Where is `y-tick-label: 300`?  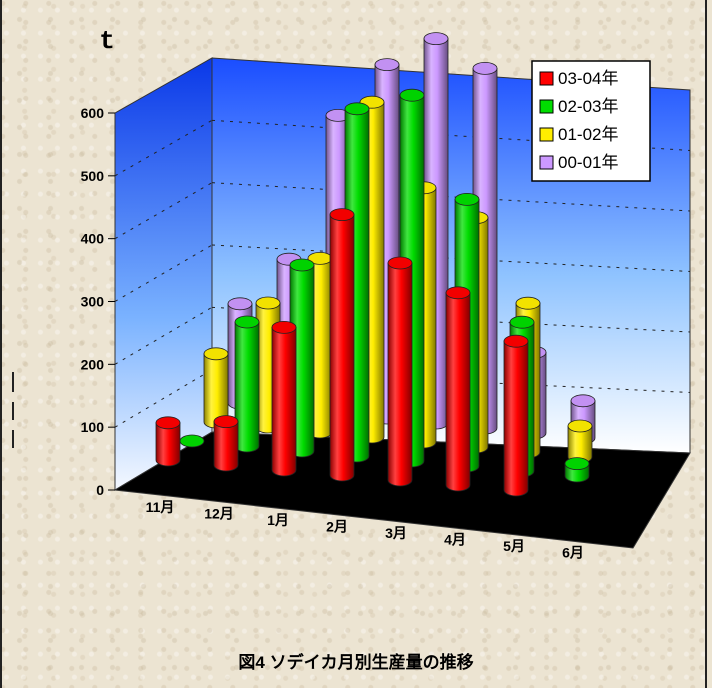 y-tick-label: 300 is located at coordinates (93, 302).